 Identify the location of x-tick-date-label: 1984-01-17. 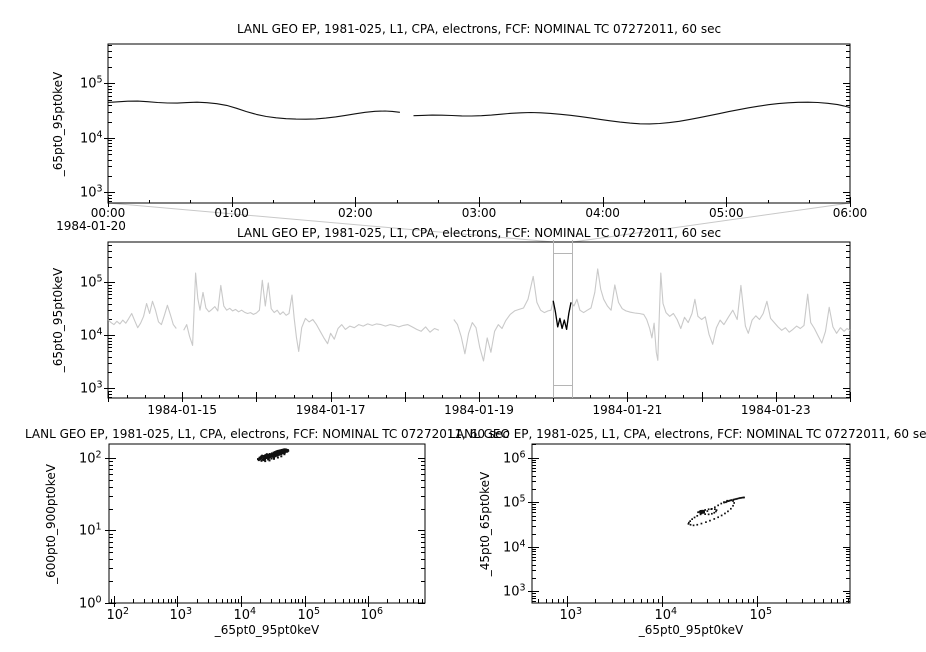
(331, 410).